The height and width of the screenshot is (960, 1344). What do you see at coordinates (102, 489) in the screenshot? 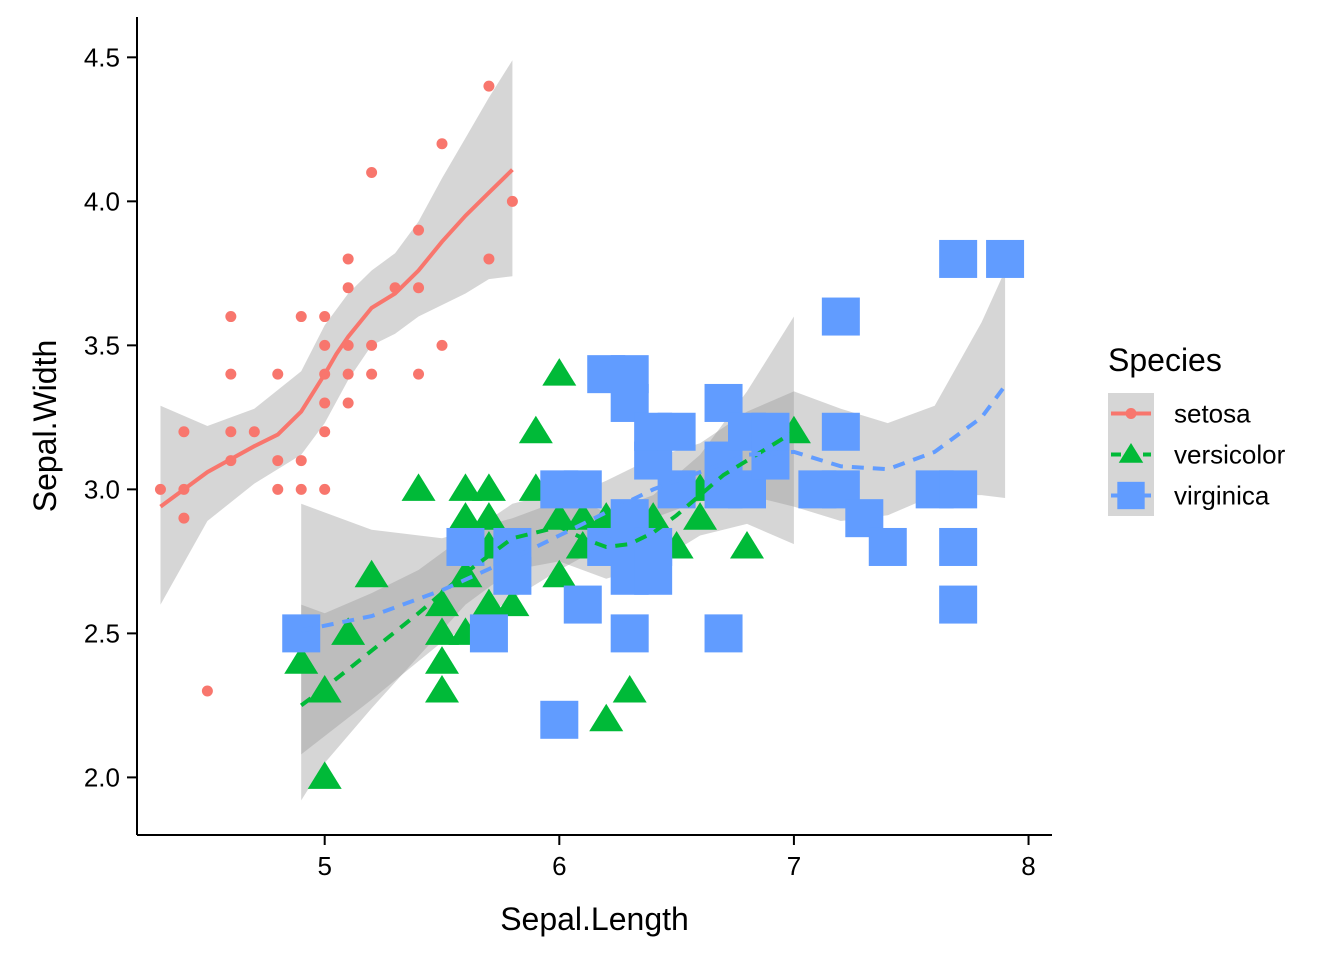
I see `y-tick-label-2: 3.0` at bounding box center [102, 489].